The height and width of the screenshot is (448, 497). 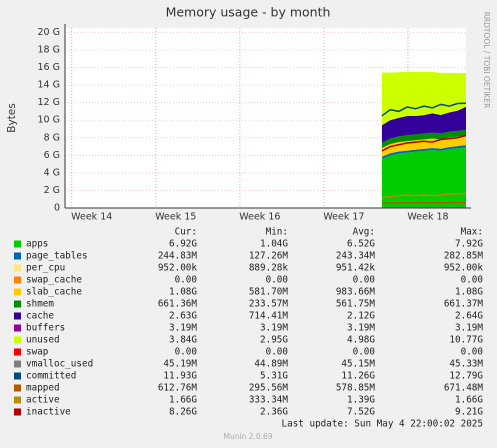 What do you see at coordinates (361, 244) in the screenshot?
I see `legend-stat: 6.52G` at bounding box center [361, 244].